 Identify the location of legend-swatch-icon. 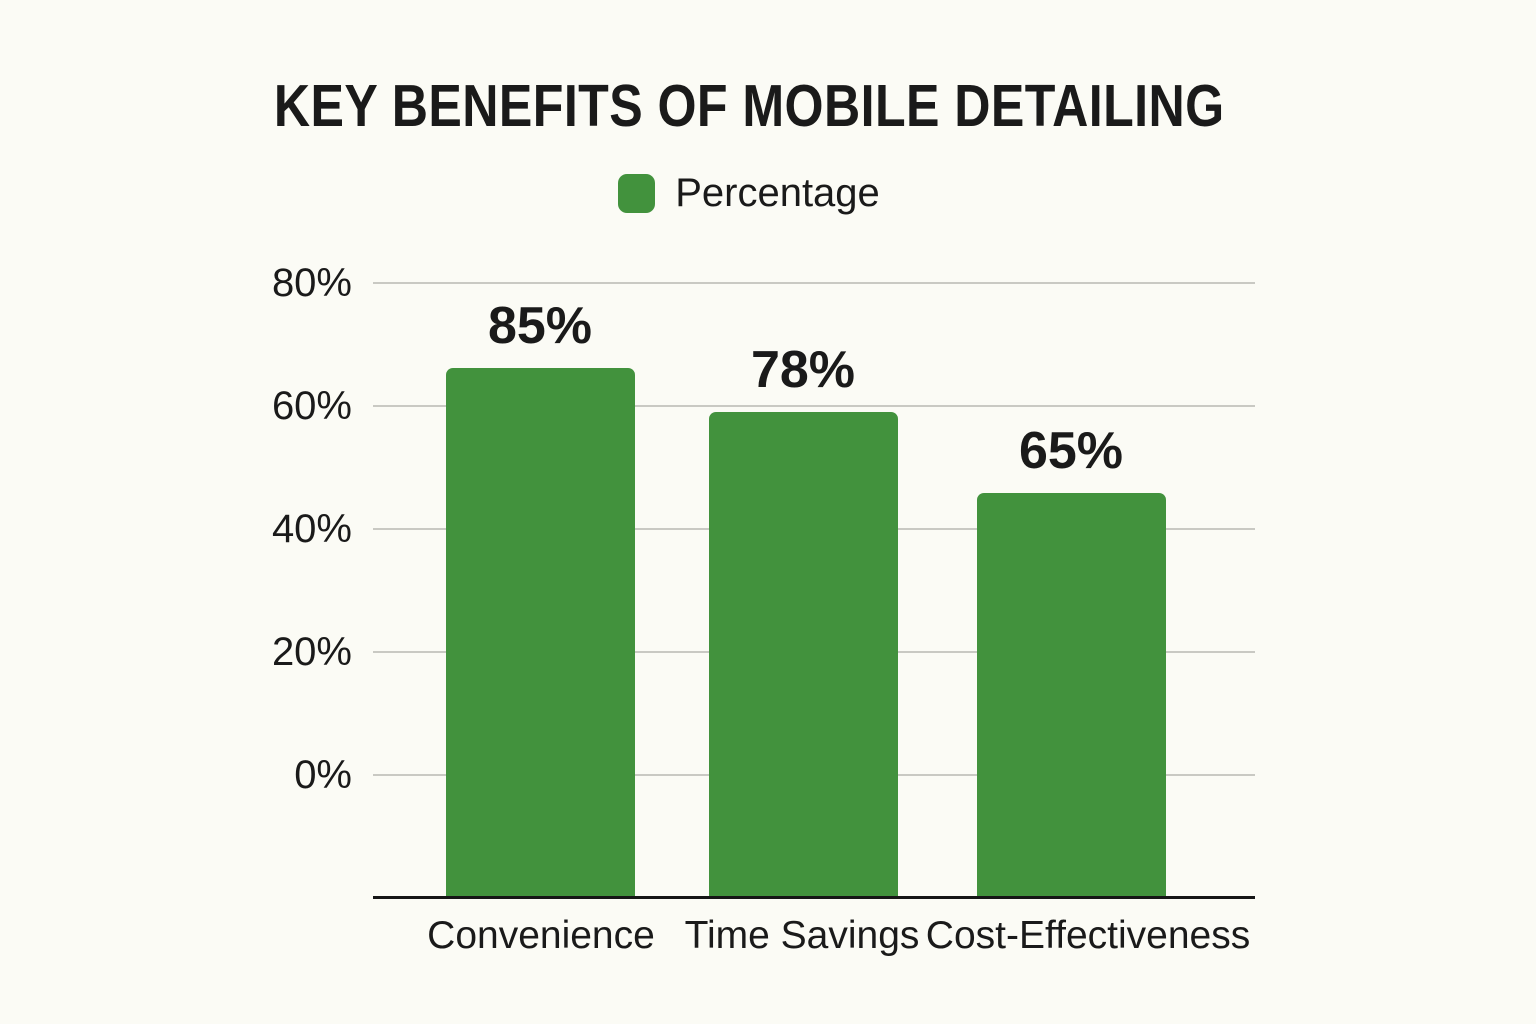
(637, 193).